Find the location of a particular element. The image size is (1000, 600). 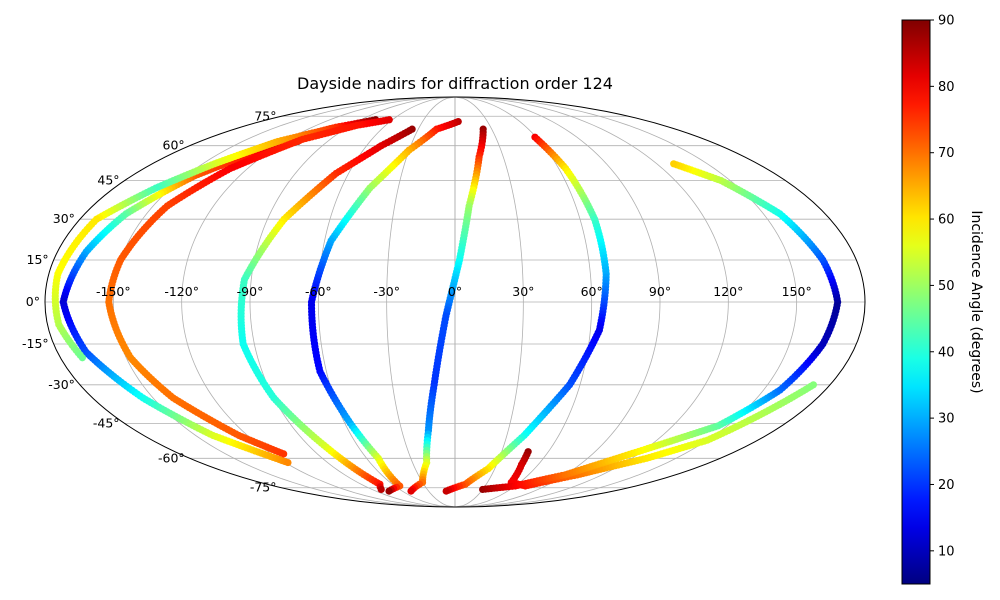

longitude-tick-label: -90° is located at coordinates (250, 291).